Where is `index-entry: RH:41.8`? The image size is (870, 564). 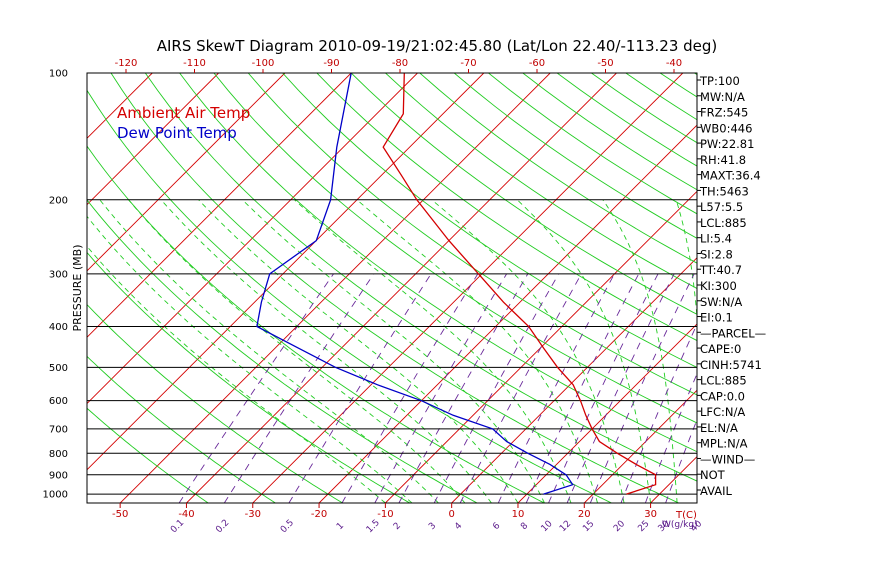 index-entry: RH:41.8 is located at coordinates (723, 160).